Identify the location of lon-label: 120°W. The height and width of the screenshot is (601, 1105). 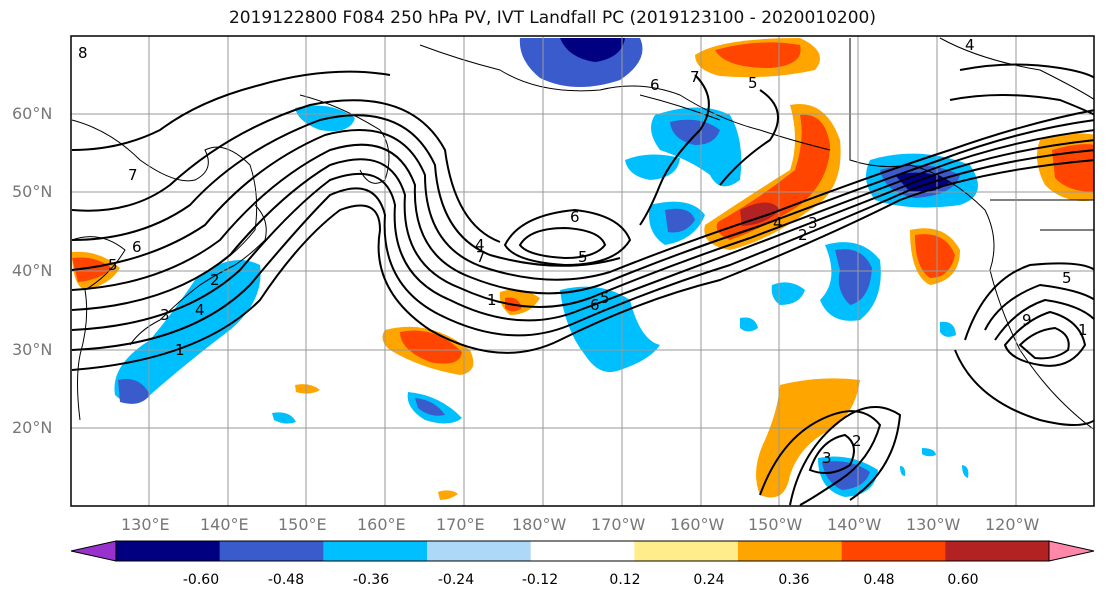
(1012, 524).